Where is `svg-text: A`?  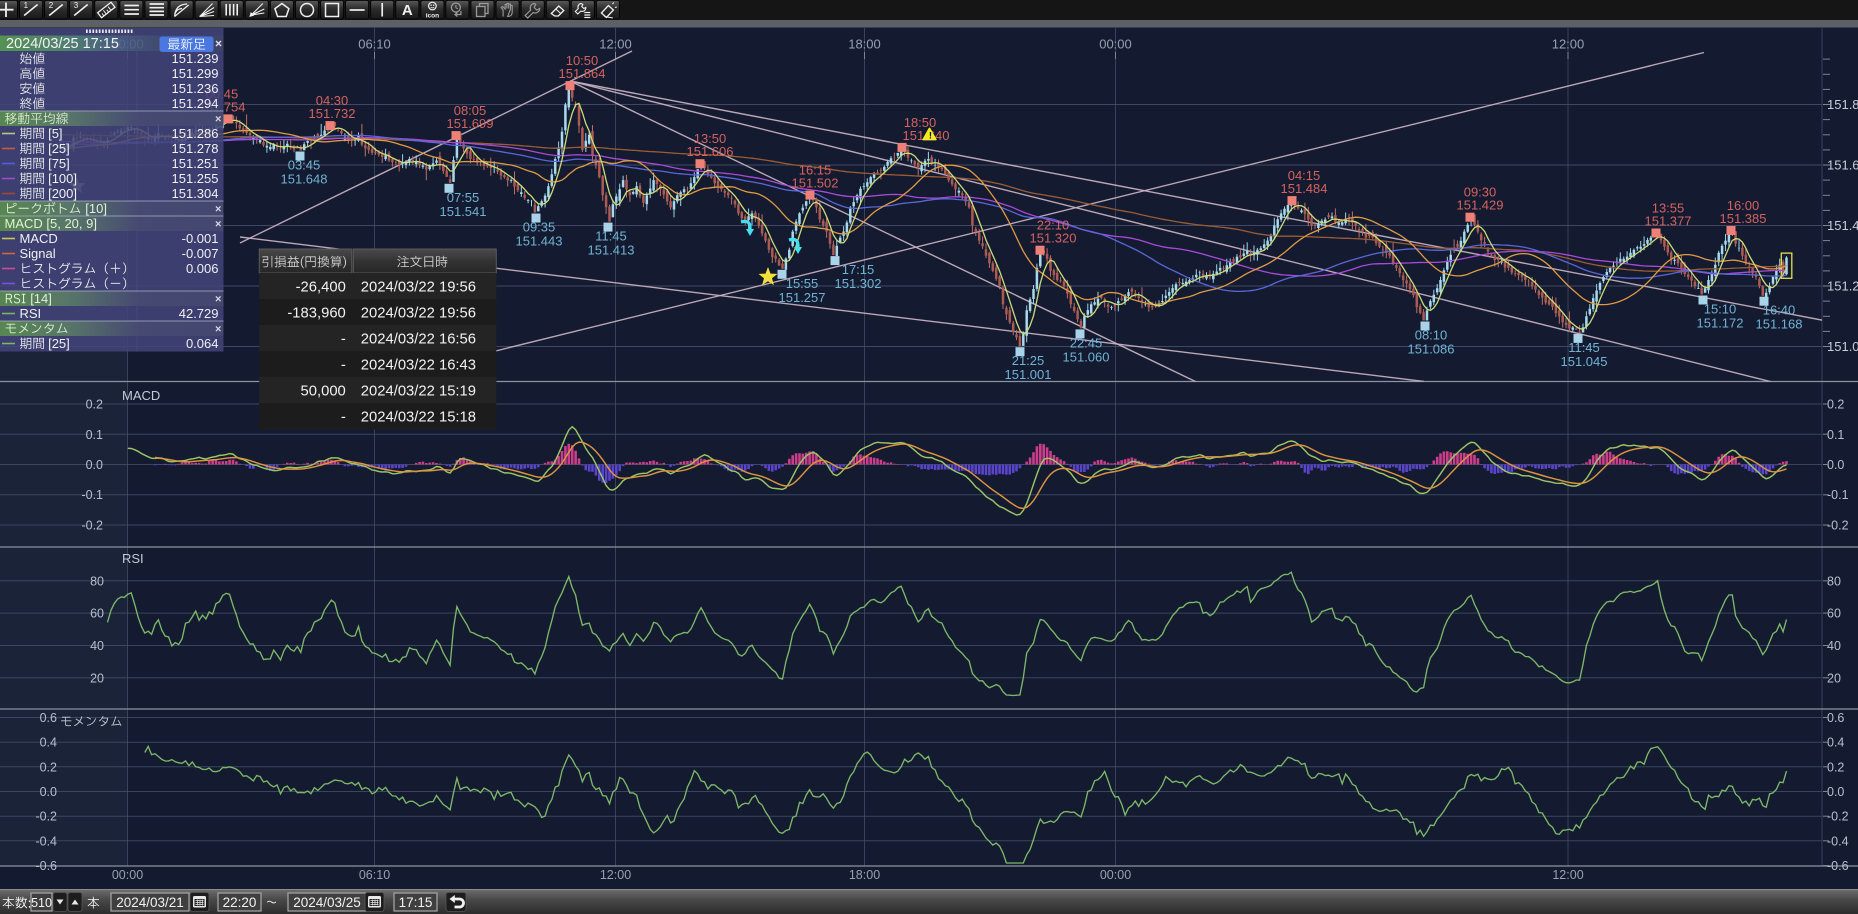 svg-text: A is located at coordinates (407, 10).